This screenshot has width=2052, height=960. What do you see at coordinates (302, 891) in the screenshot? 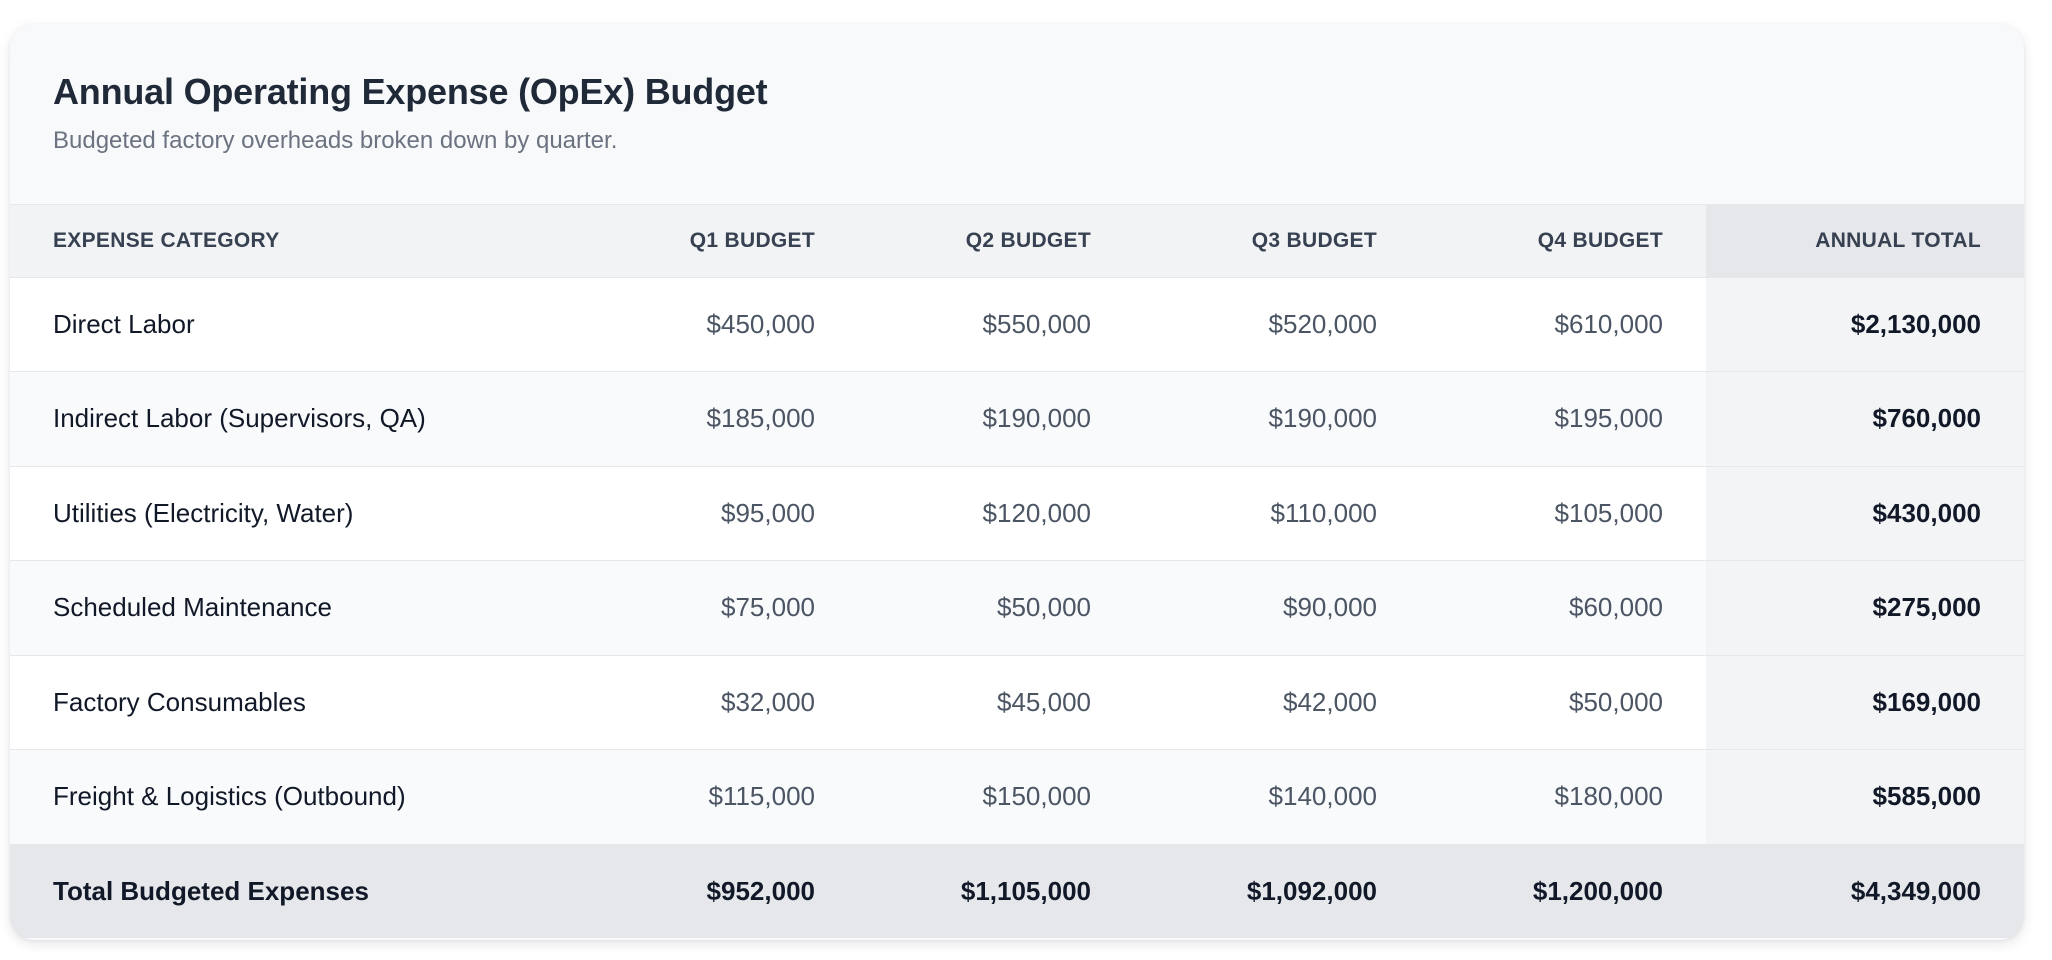
I see `footer-label: Total Budgeted Expenses` at bounding box center [302, 891].